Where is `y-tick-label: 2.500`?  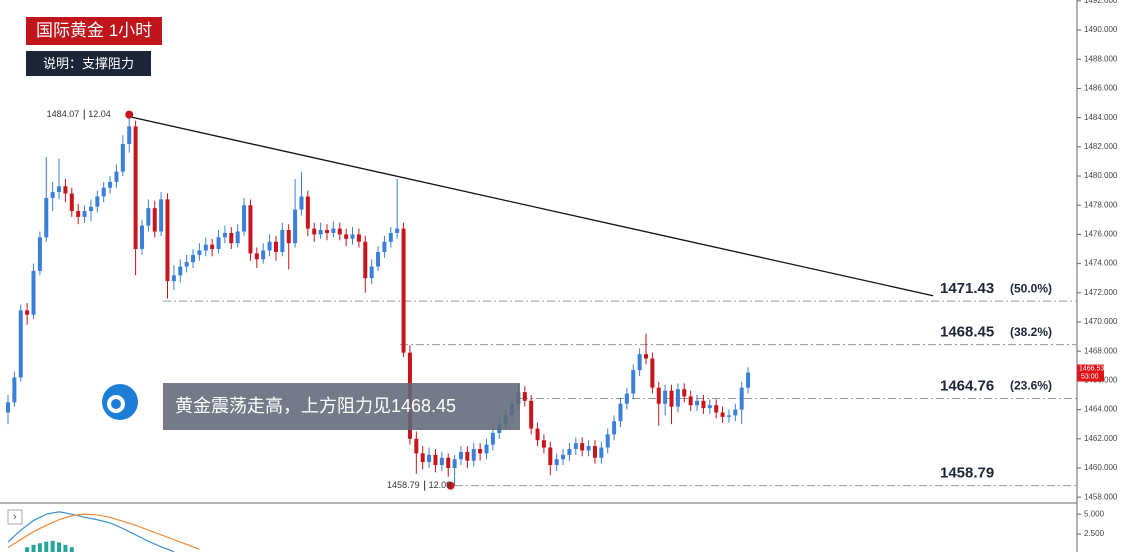
y-tick-label: 2.500 is located at coordinates (1094, 533).